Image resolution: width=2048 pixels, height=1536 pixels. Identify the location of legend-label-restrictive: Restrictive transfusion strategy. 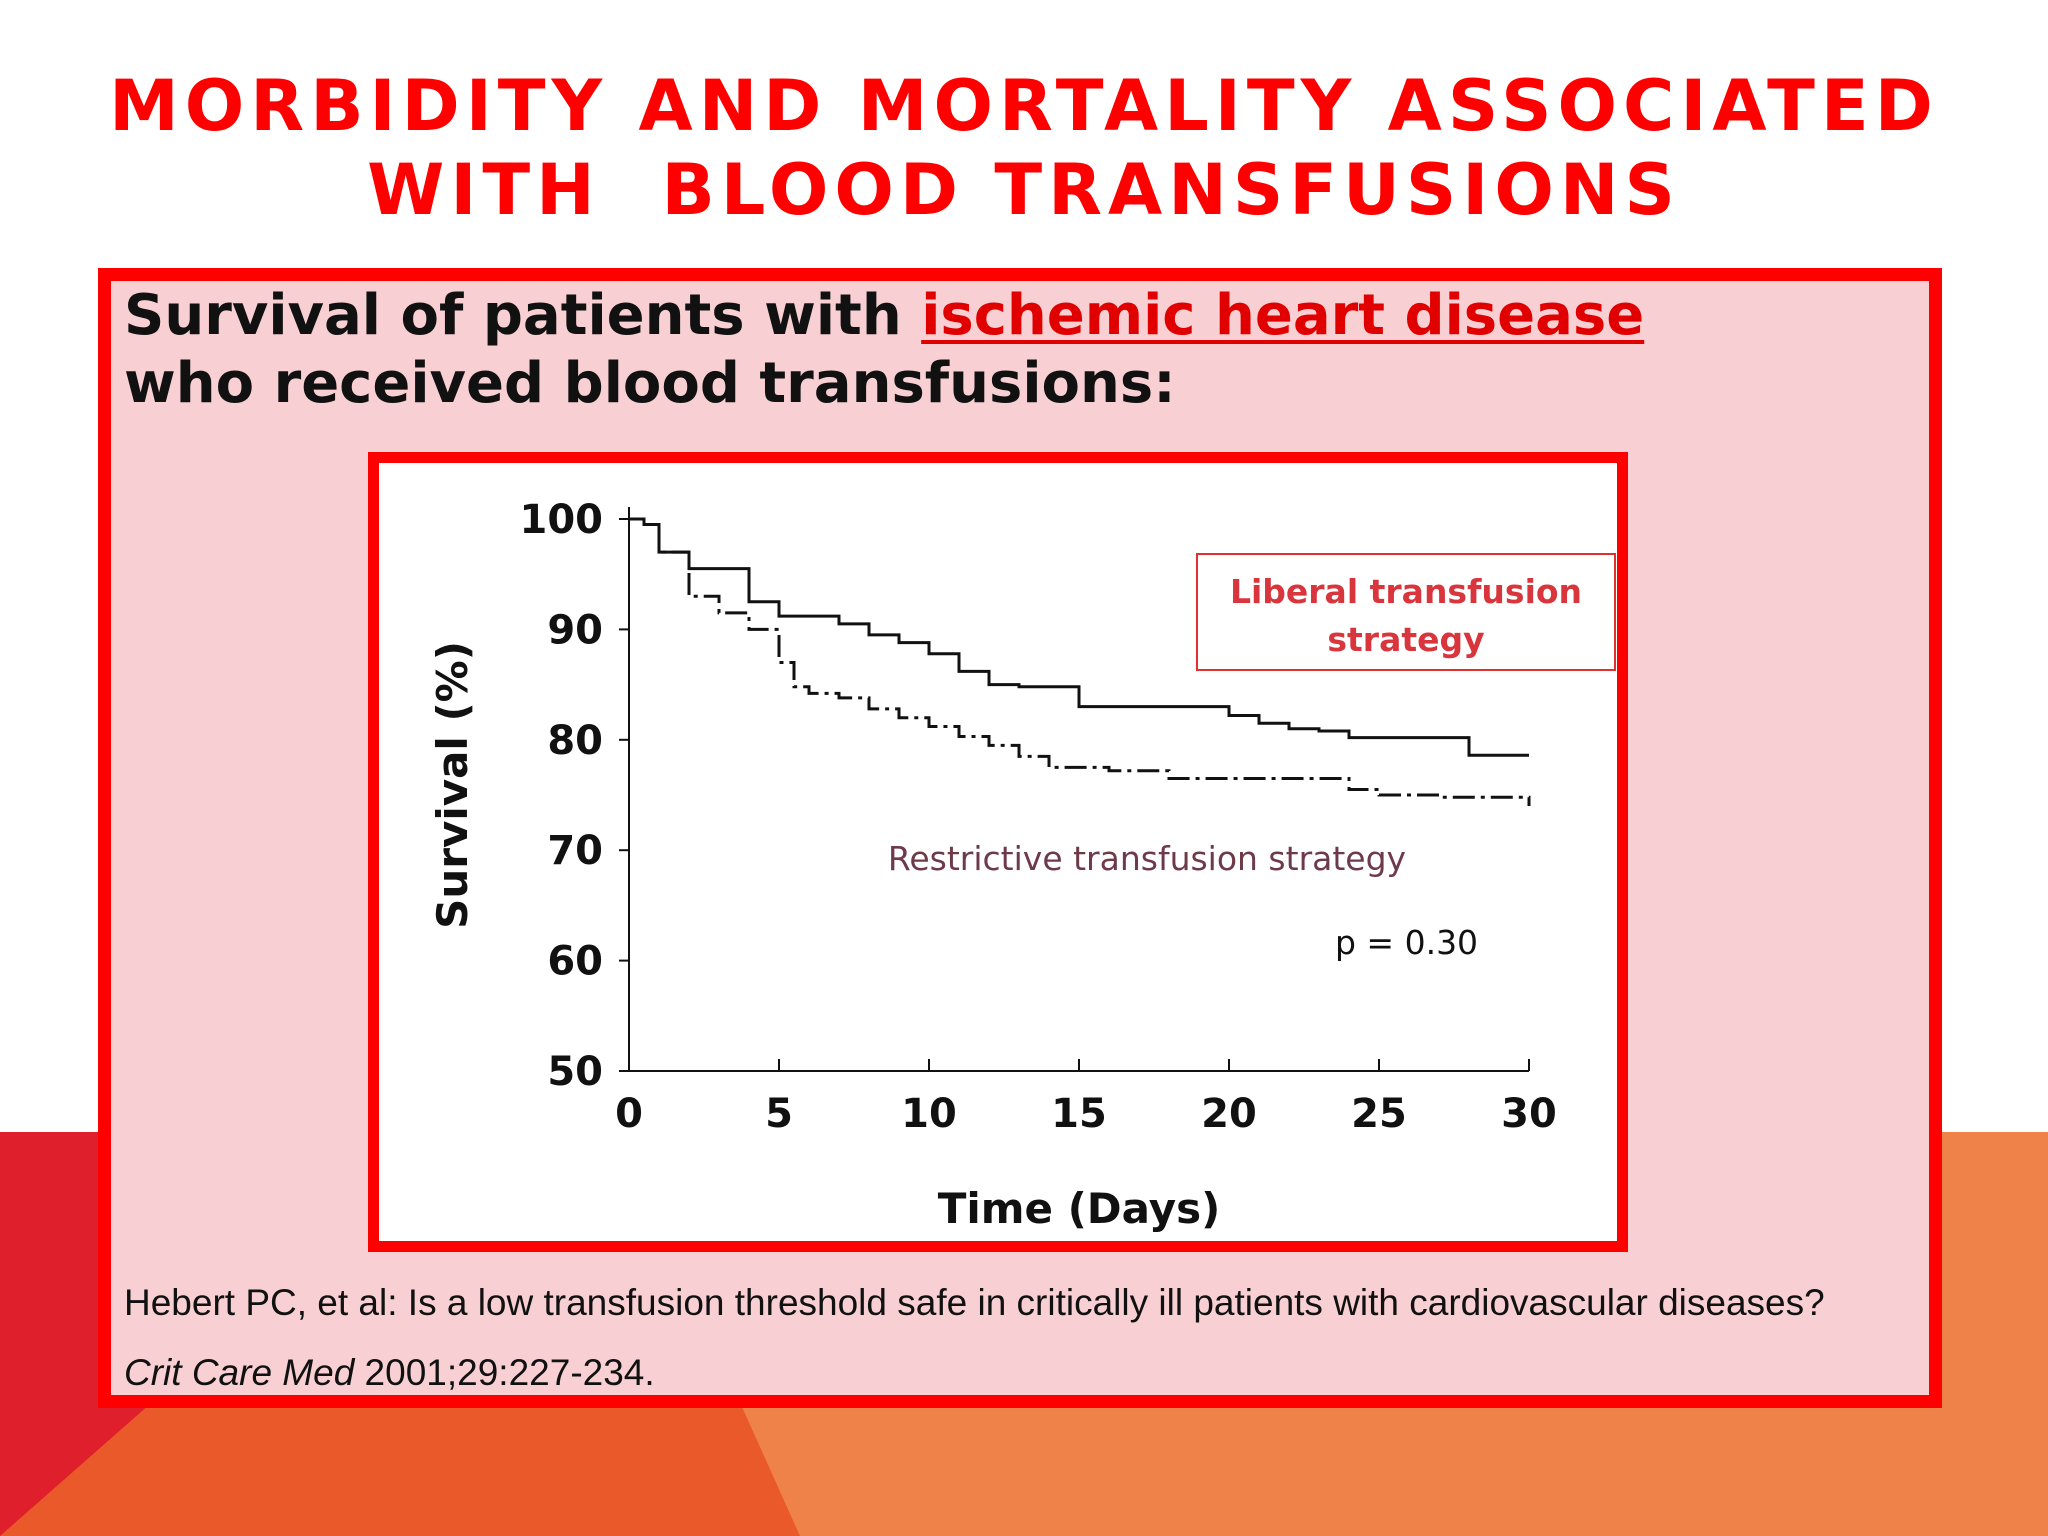
(1147, 858).